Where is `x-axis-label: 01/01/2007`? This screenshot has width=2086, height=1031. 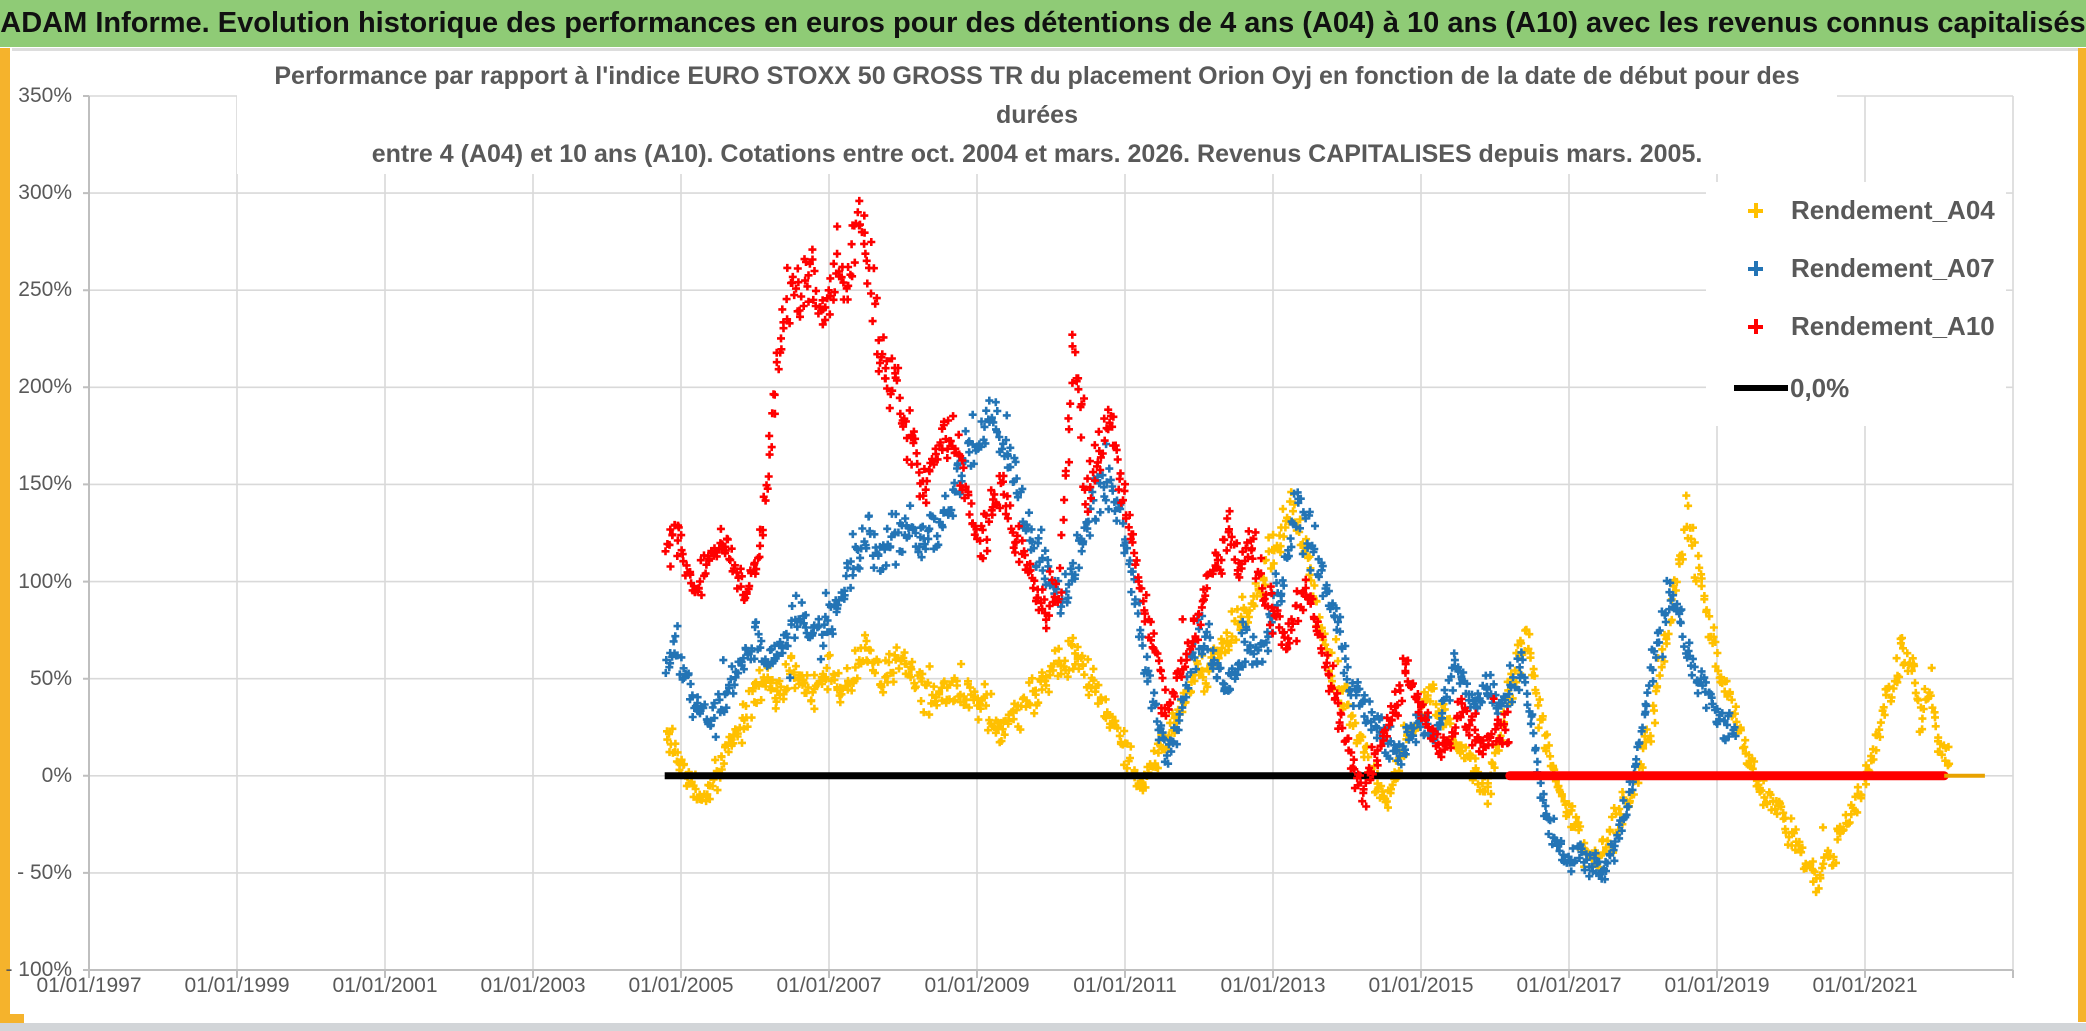
x-axis-label: 01/01/2007 is located at coordinates (829, 985).